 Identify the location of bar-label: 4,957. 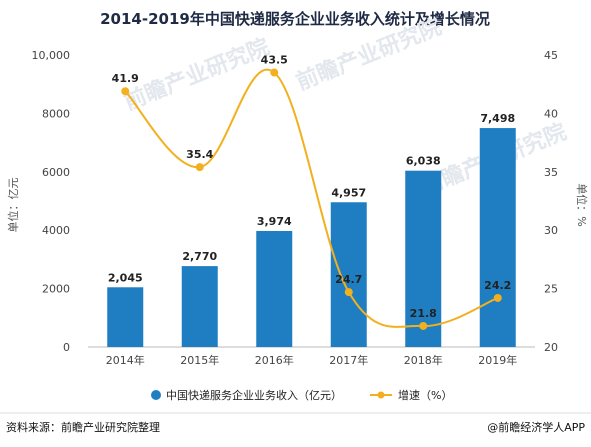
(348, 192).